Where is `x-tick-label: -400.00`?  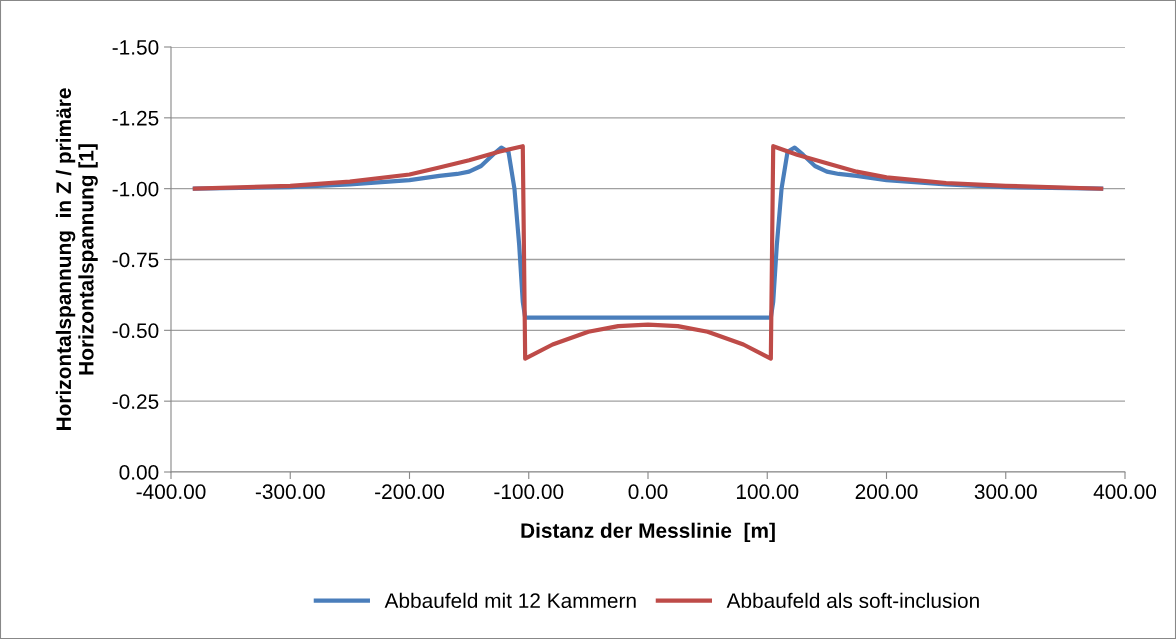 x-tick-label: -400.00 is located at coordinates (171, 492).